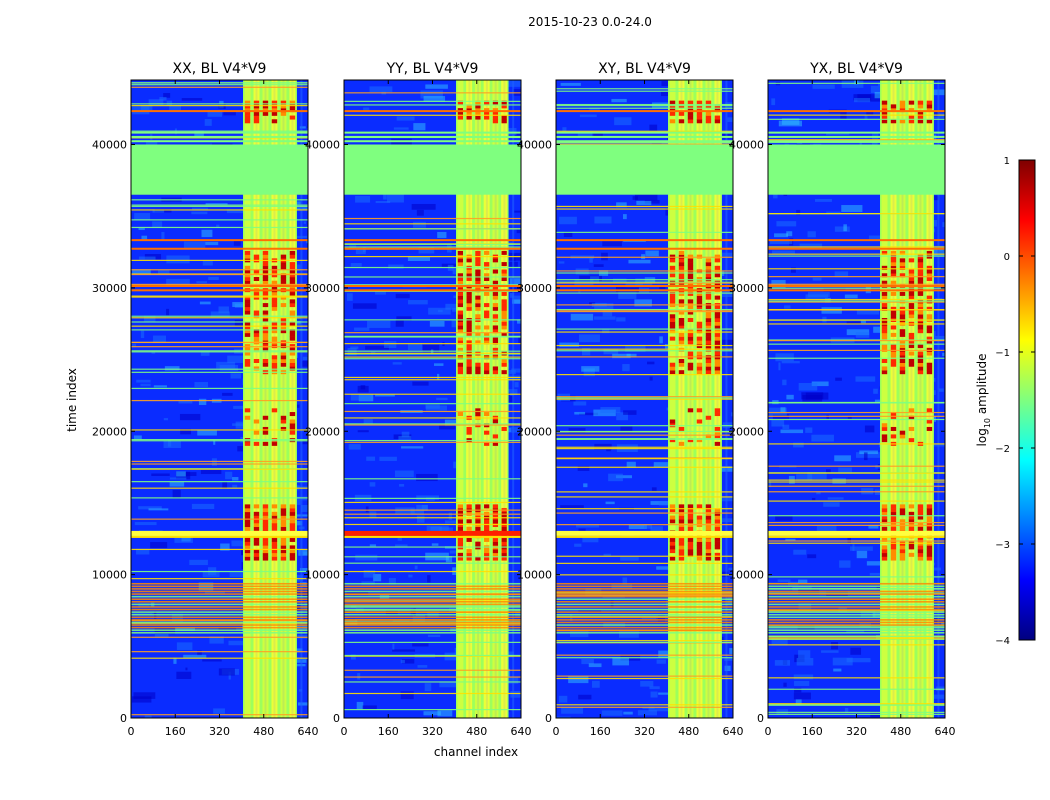 The image size is (1050, 800). What do you see at coordinates (460, 399) in the screenshot?
I see `hot-channel-column` at bounding box center [460, 399].